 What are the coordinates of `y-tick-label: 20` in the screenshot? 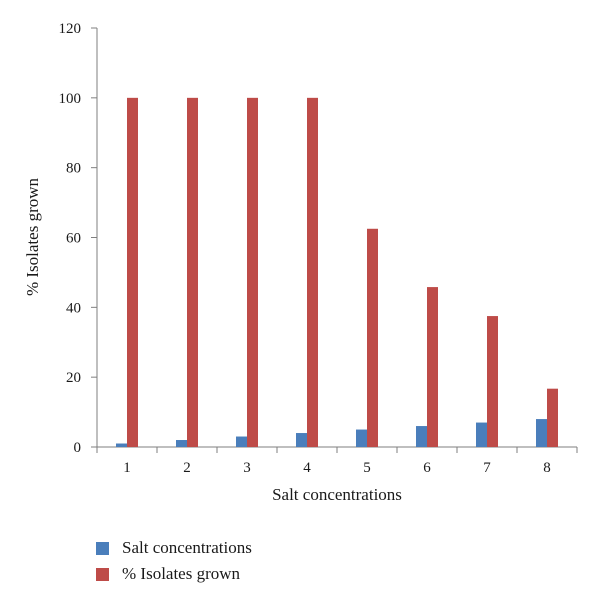 It's located at (73, 378).